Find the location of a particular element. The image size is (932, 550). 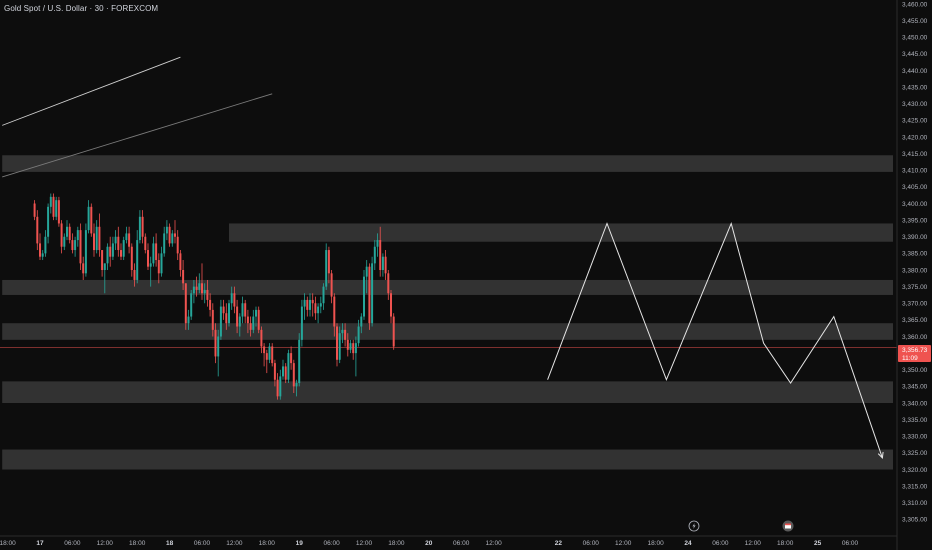

y-tick-label: 3,440.00 is located at coordinates (915, 71).